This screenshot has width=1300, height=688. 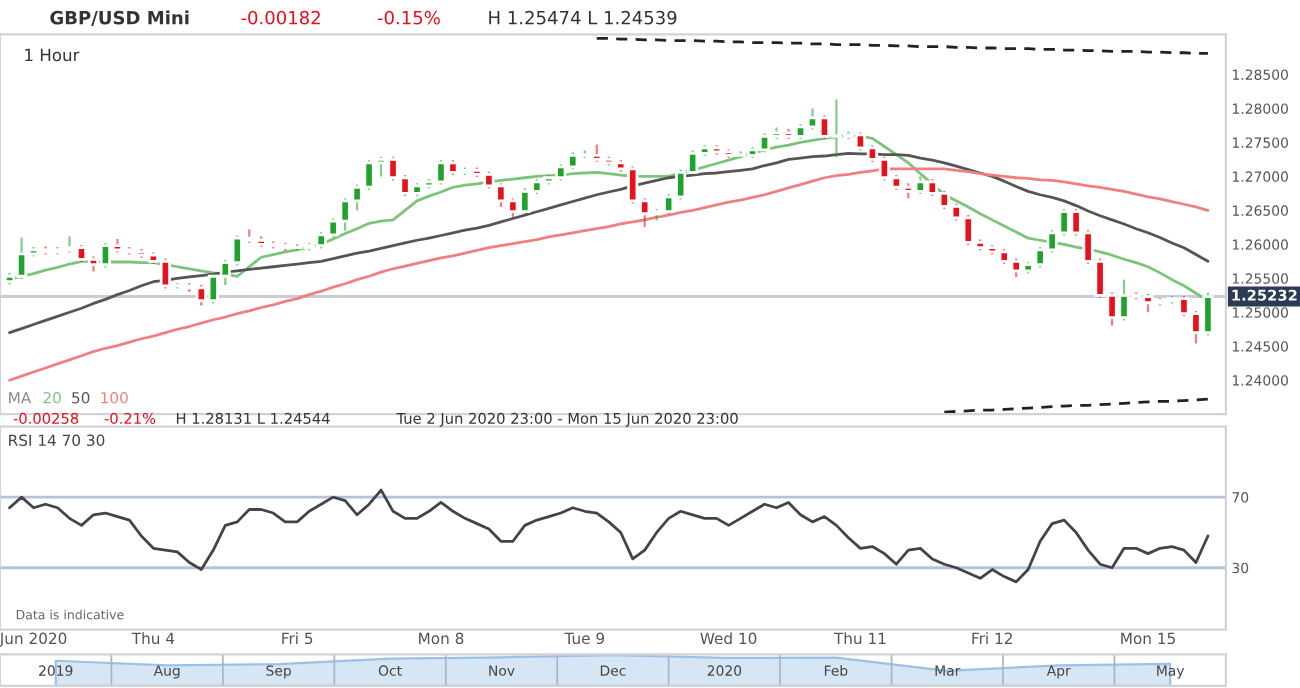 What do you see at coordinates (119, 18) in the screenshot?
I see `chart-title: GBP/USD Mini` at bounding box center [119, 18].